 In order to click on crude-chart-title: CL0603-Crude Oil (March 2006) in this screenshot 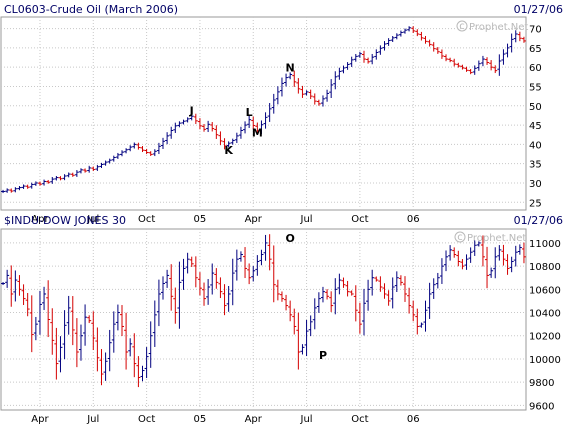, I will do `click(91, 9)`.